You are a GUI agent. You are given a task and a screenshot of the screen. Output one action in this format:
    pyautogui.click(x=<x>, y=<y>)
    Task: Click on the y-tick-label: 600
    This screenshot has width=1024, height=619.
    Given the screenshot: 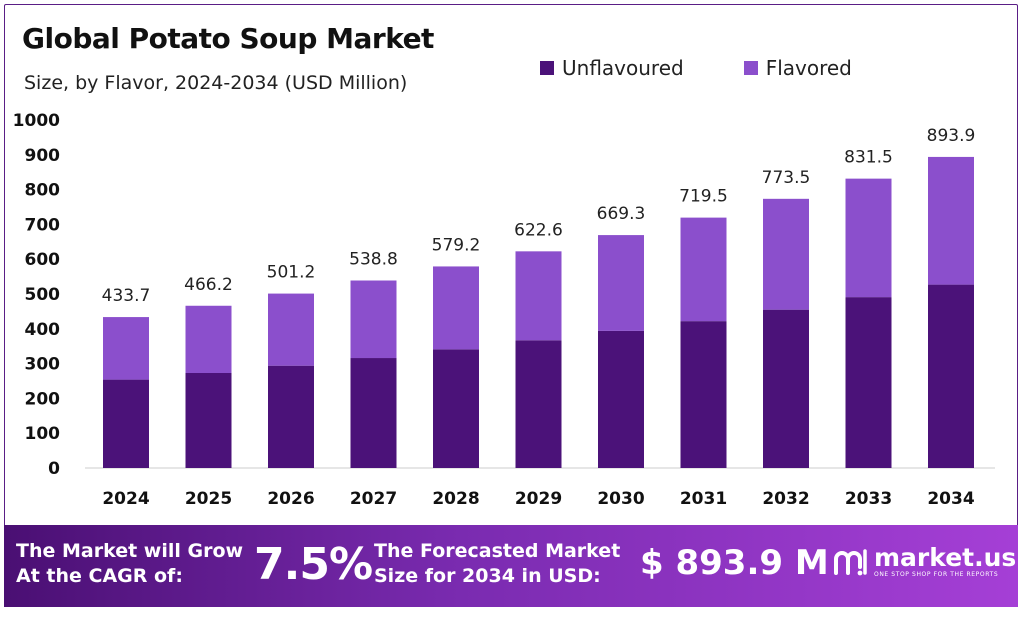 What is the action you would take?
    pyautogui.click(x=43, y=260)
    